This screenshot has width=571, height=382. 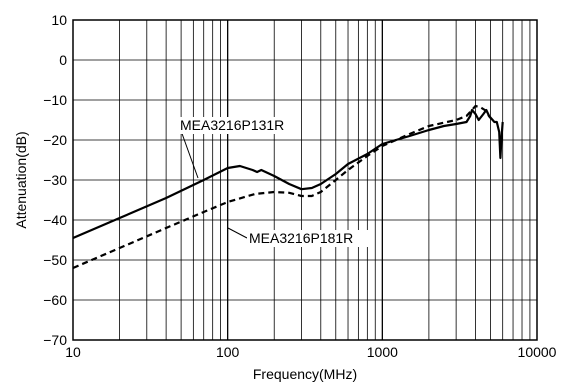 What do you see at coordinates (55, 340) in the screenshot?
I see `y-tick-label: −70` at bounding box center [55, 340].